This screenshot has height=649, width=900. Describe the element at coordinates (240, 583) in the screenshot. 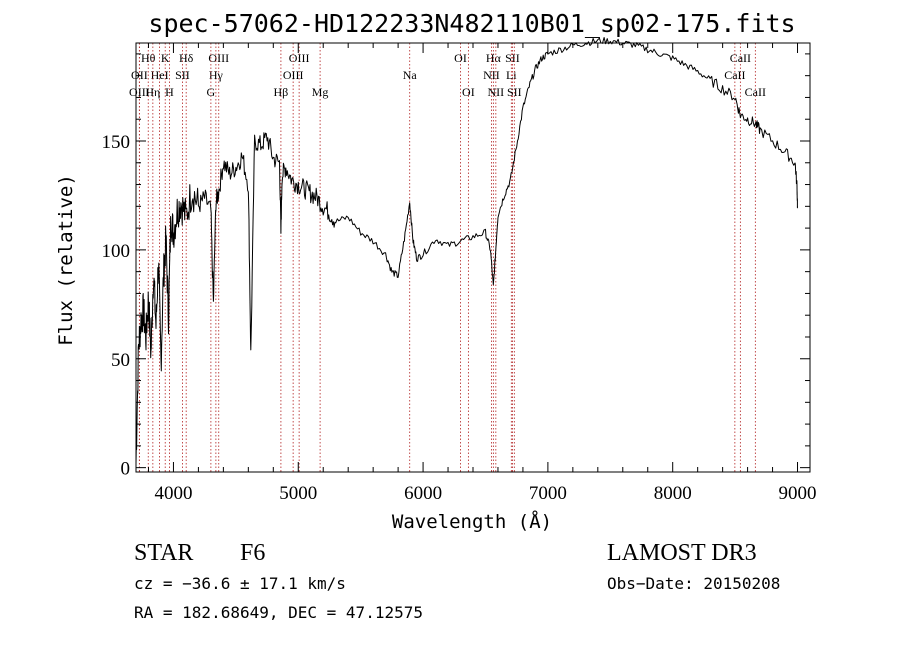

I see `redshift-cz: cz = −36.6 ± 17.1 km/s` at that location.